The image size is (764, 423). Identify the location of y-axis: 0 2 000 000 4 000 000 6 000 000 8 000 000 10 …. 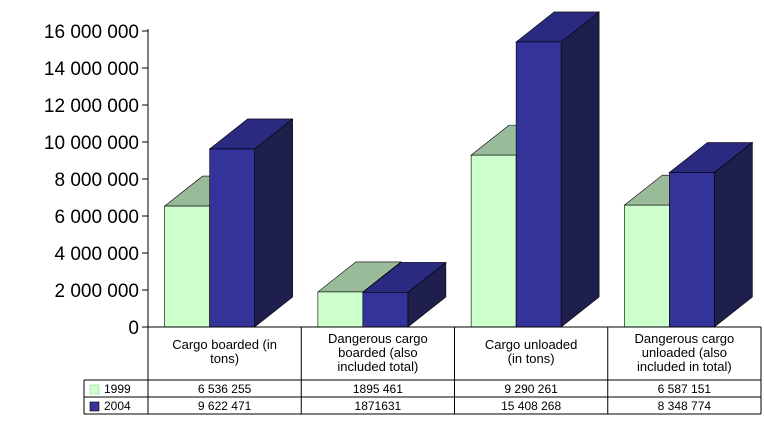
(96, 180).